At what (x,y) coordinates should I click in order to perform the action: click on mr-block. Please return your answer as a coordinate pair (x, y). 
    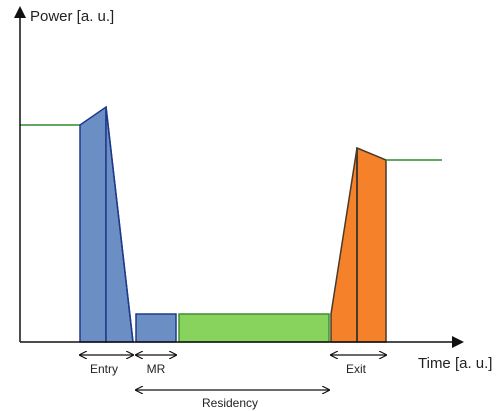
    Looking at the image, I should click on (156, 328).